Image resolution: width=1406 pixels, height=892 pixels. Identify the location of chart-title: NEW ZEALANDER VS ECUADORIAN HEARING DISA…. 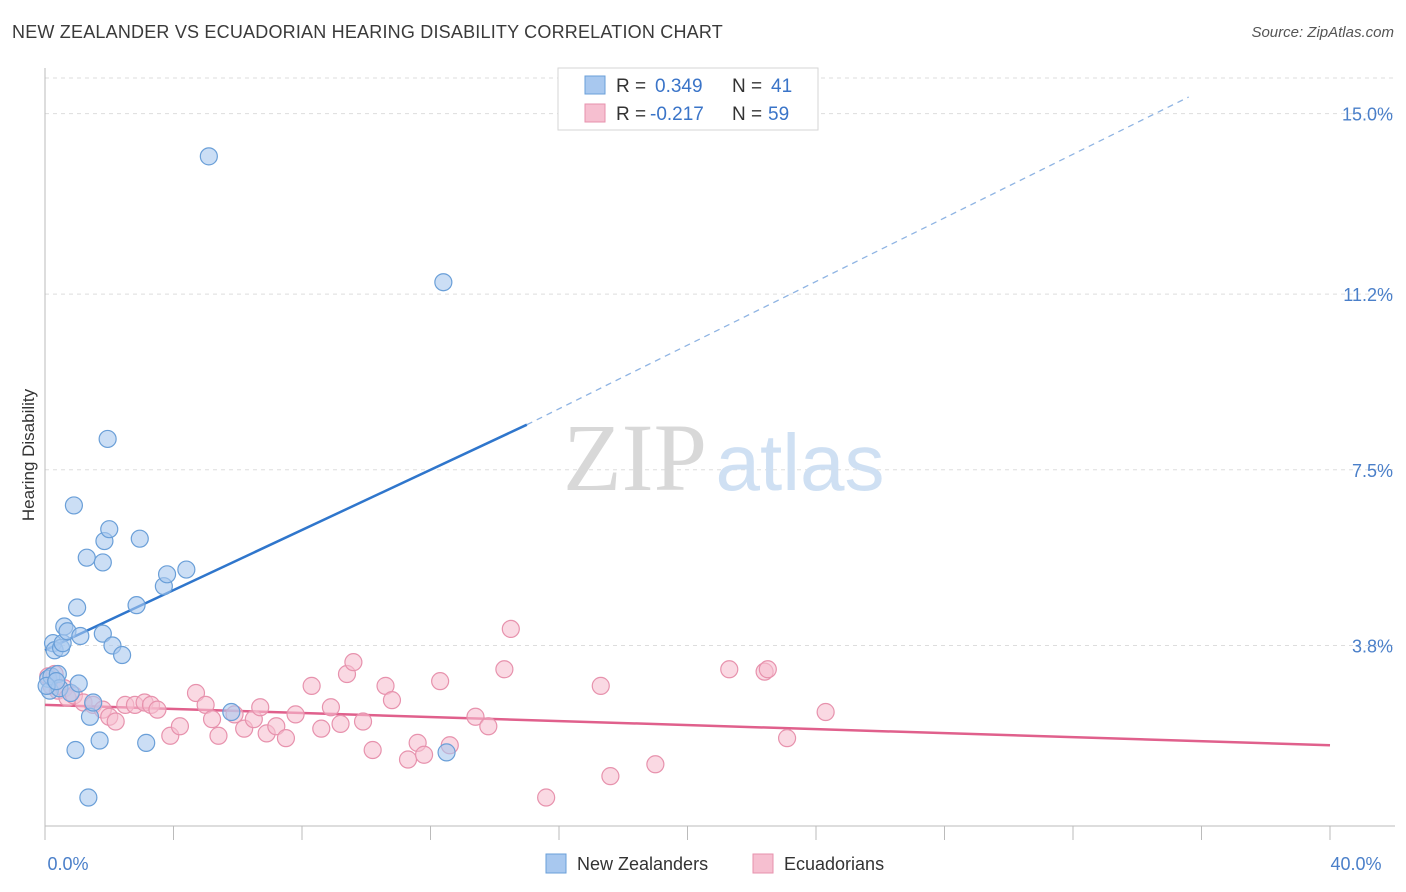
(367, 32).